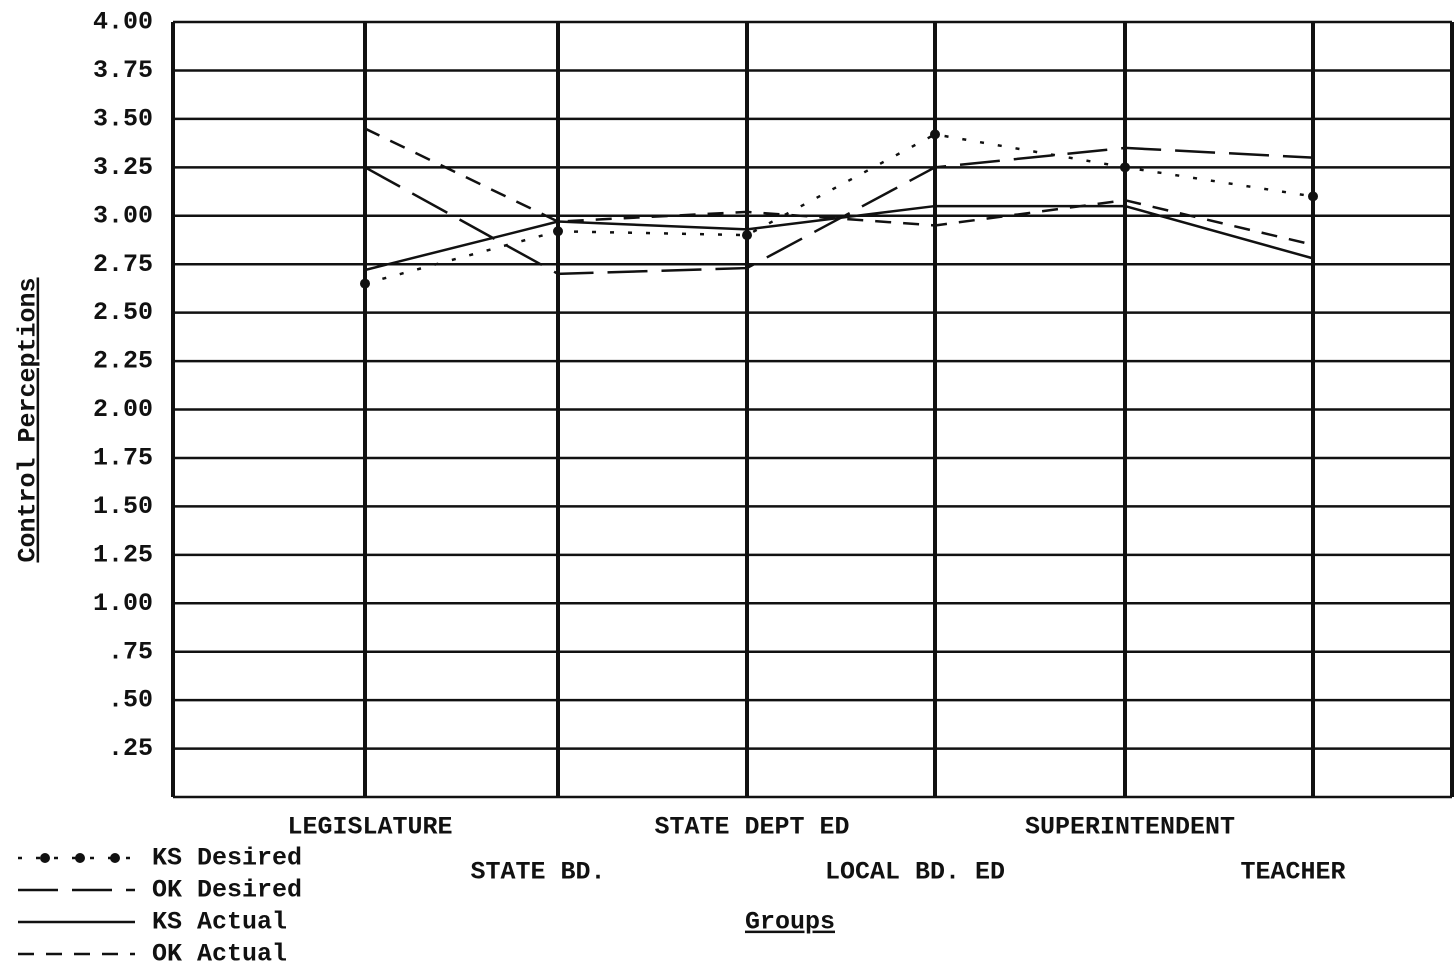 This screenshot has width=1455, height=969. I want to click on y-tick-label: 1.50, so click(123, 506).